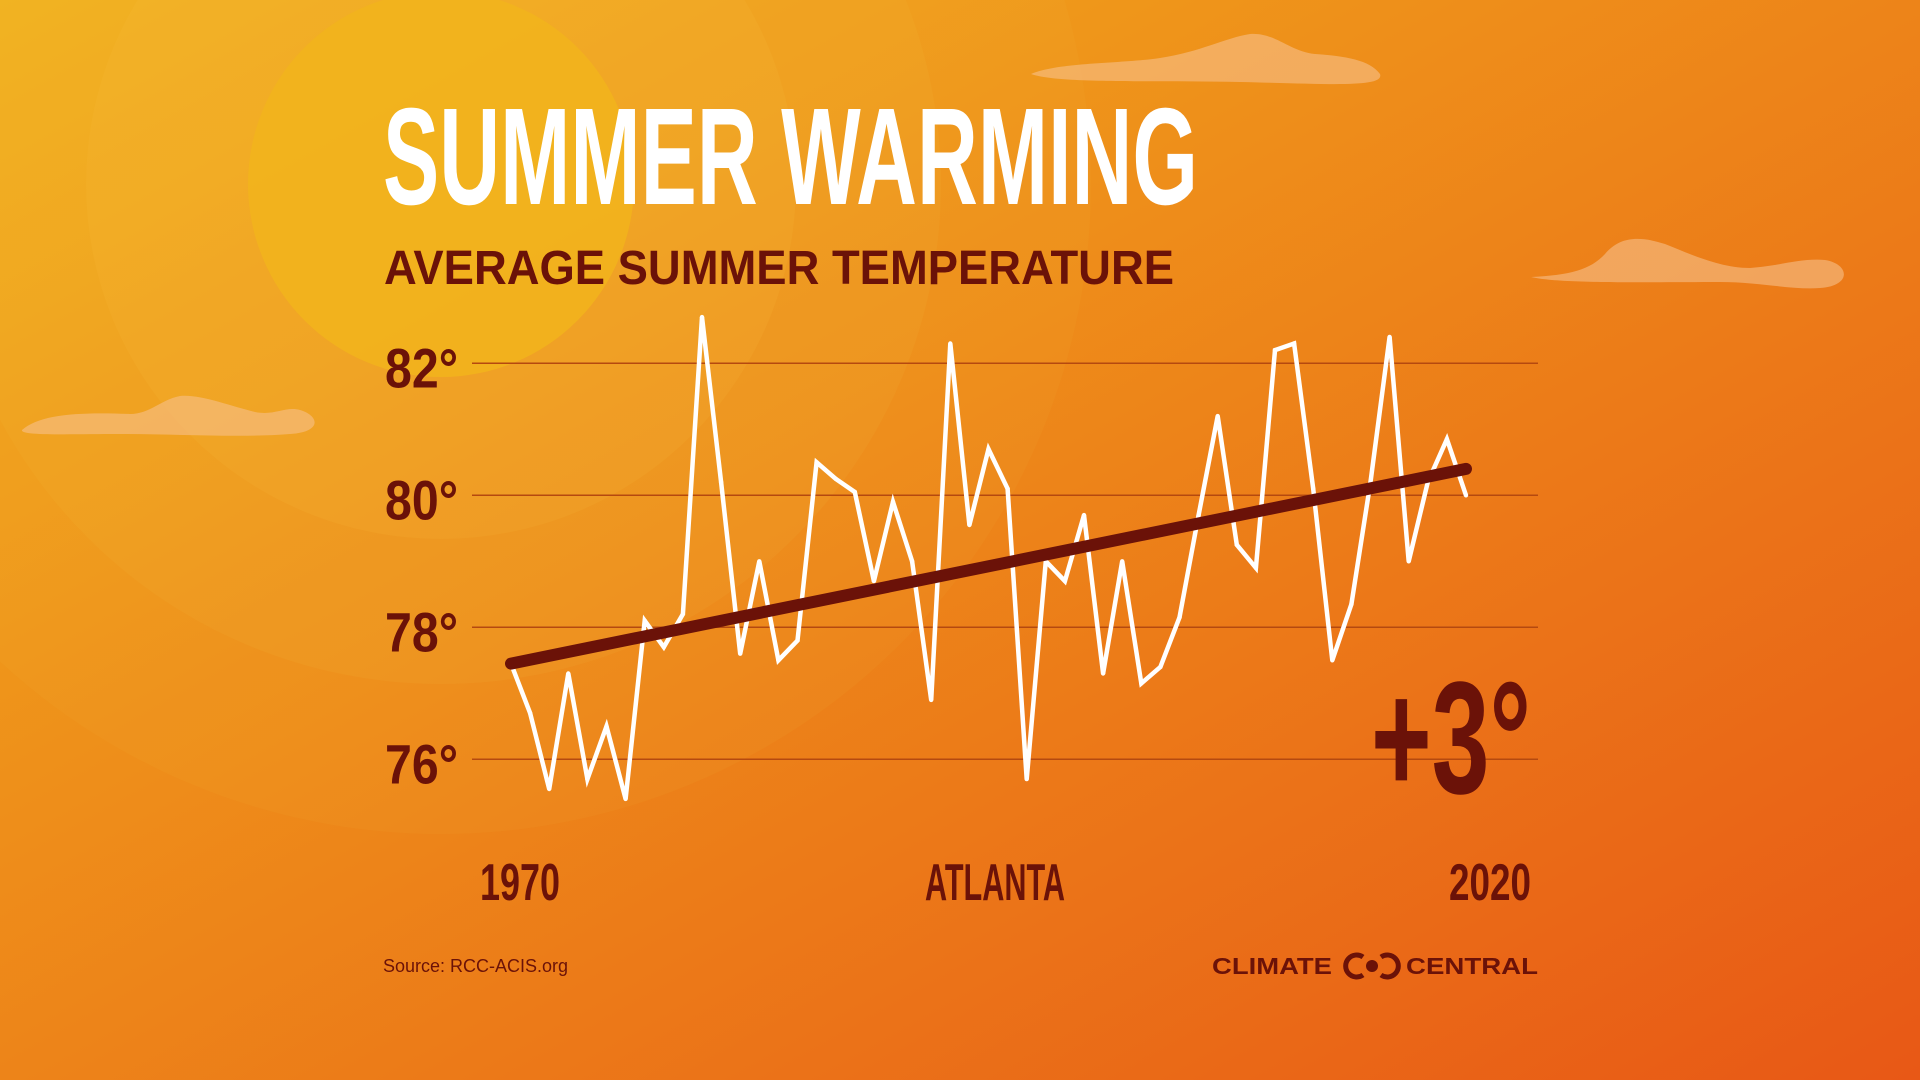  I want to click on x-tick-label-end: 2020, so click(1490, 883).